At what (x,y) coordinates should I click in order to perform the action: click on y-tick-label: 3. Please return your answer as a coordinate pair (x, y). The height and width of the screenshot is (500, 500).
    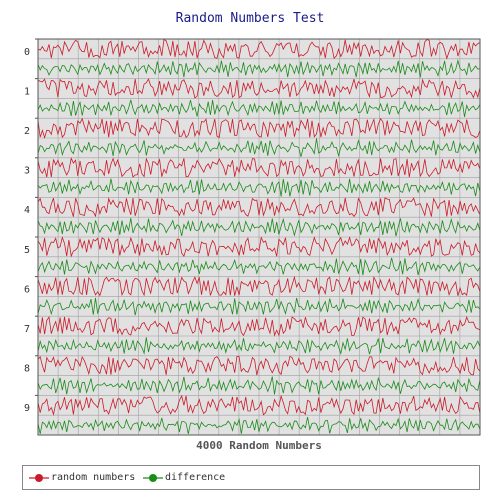
    Looking at the image, I should click on (27, 171).